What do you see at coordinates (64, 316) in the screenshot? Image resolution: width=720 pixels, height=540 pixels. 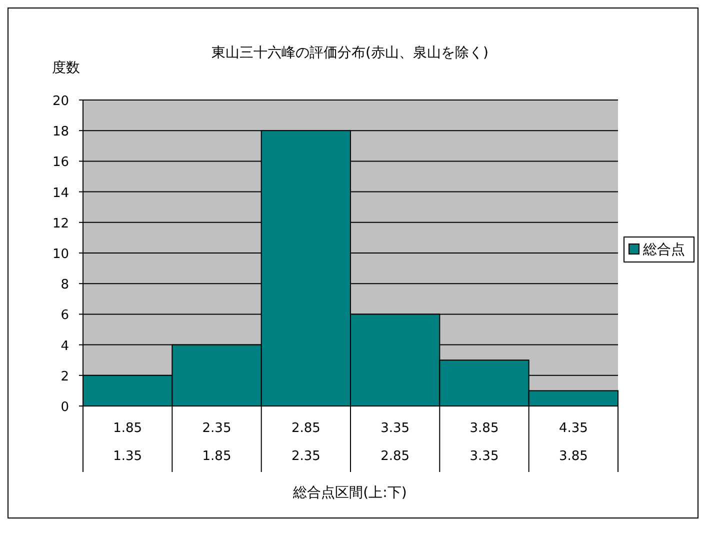 I see `y-tick-label: 6` at bounding box center [64, 316].